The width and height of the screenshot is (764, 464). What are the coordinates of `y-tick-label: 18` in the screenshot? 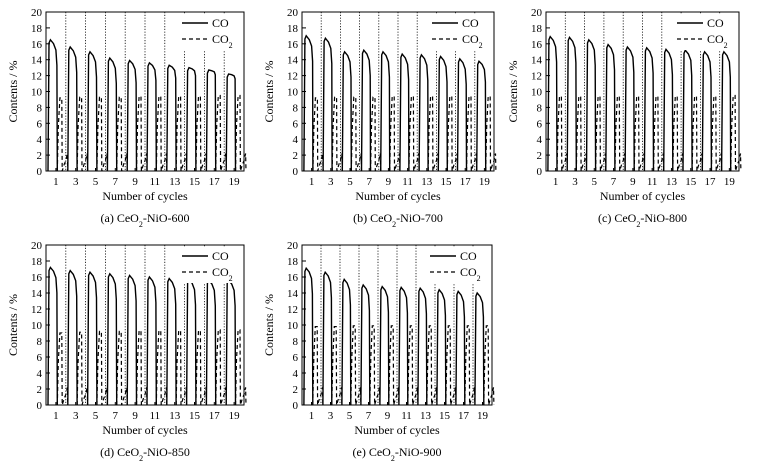 It's located at (293, 262).